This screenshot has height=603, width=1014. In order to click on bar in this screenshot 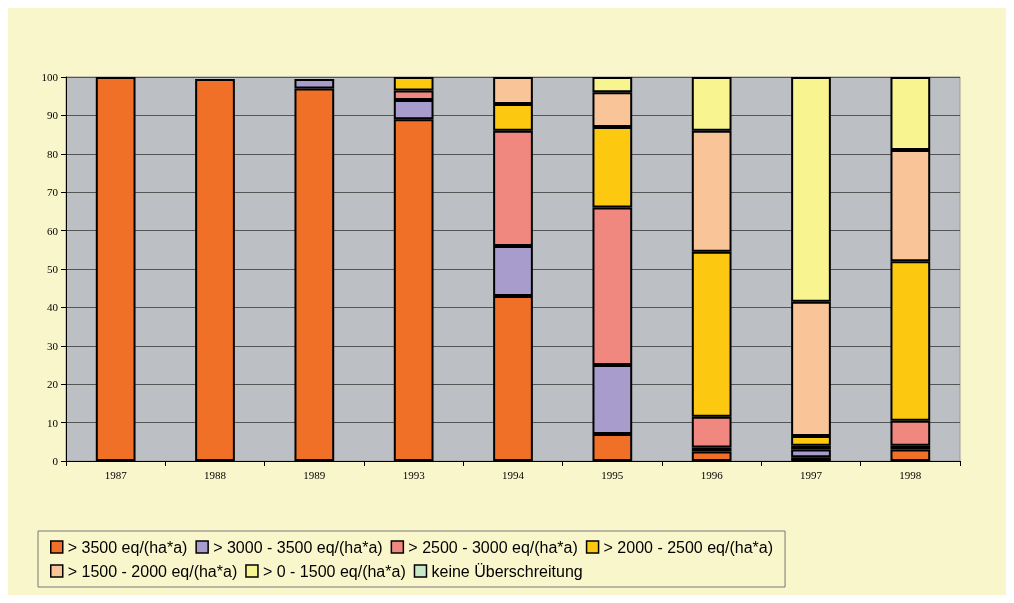, I will do `click(811, 453)`.